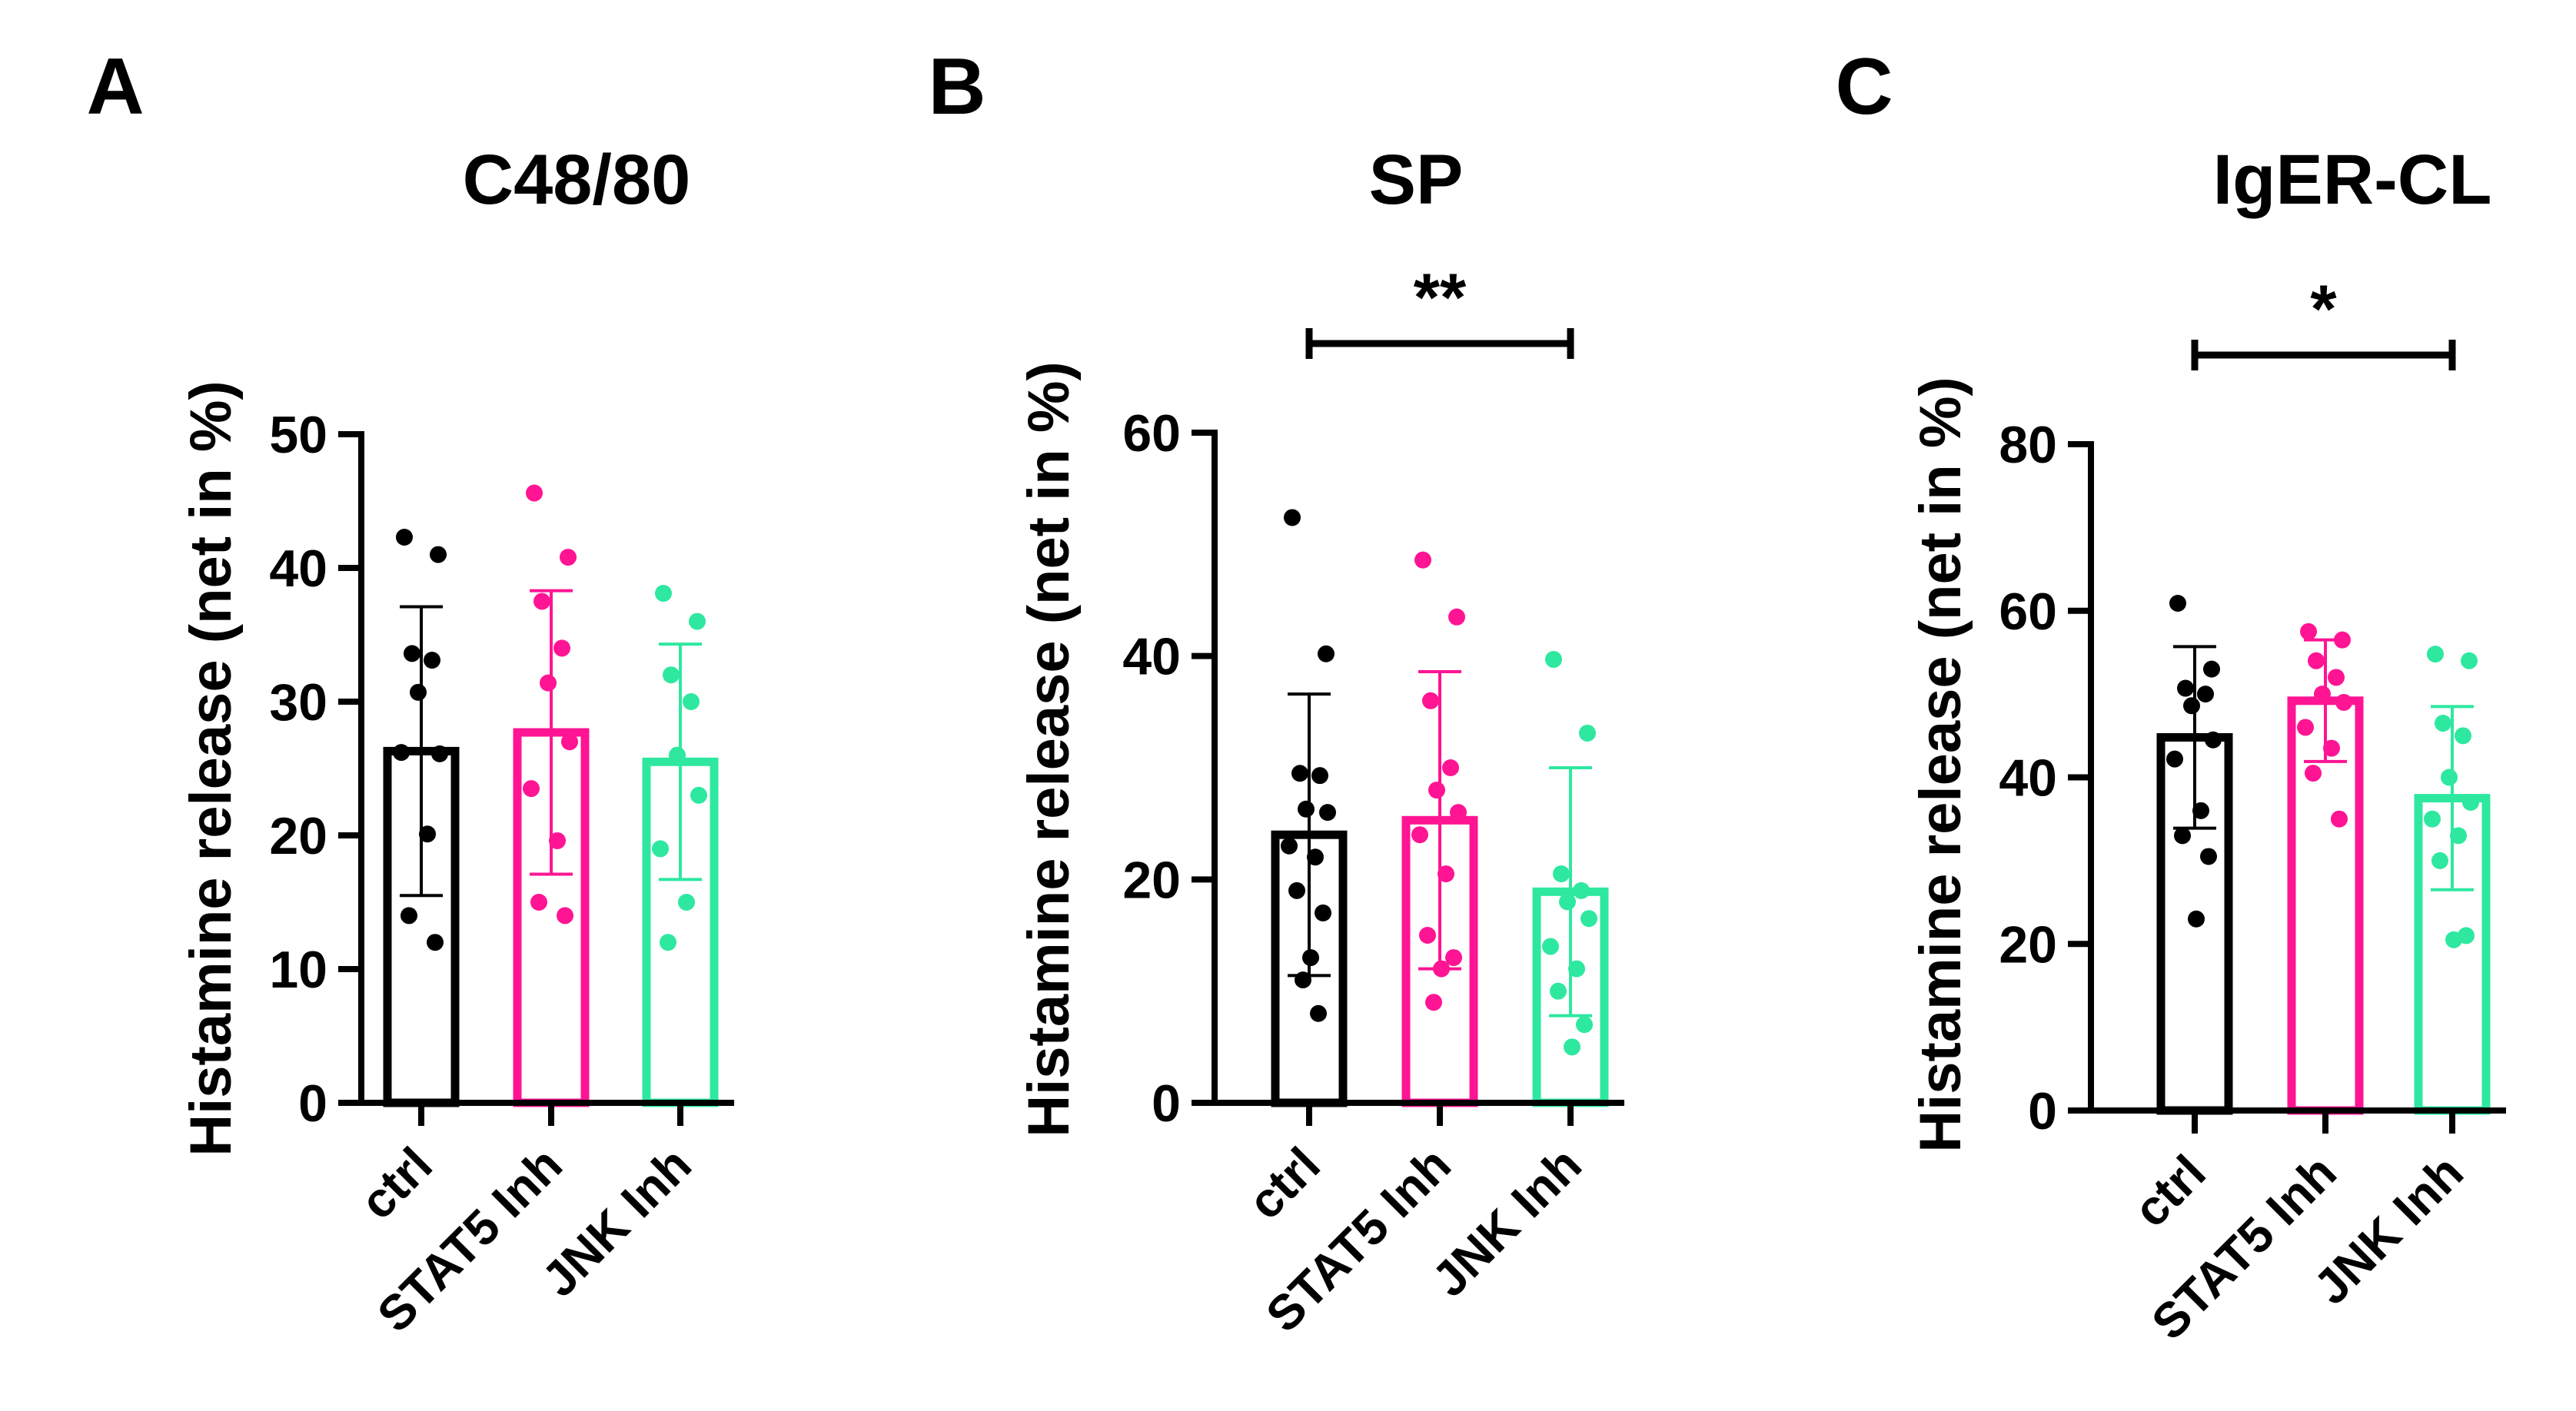  I want to click on chart-title: IgER-CL, so click(2352, 180).